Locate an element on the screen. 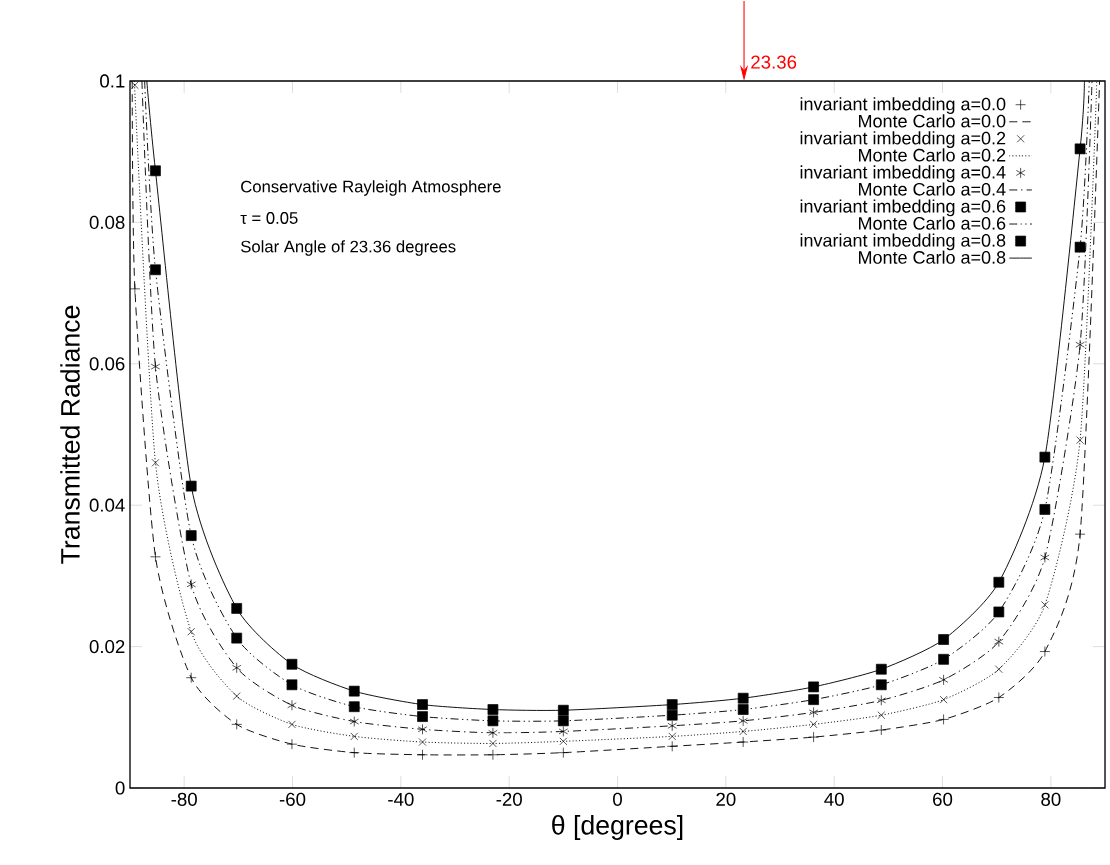 This screenshot has height=865, width=1110. legend-label: invariant imbedding a=0.0 is located at coordinates (903, 105).